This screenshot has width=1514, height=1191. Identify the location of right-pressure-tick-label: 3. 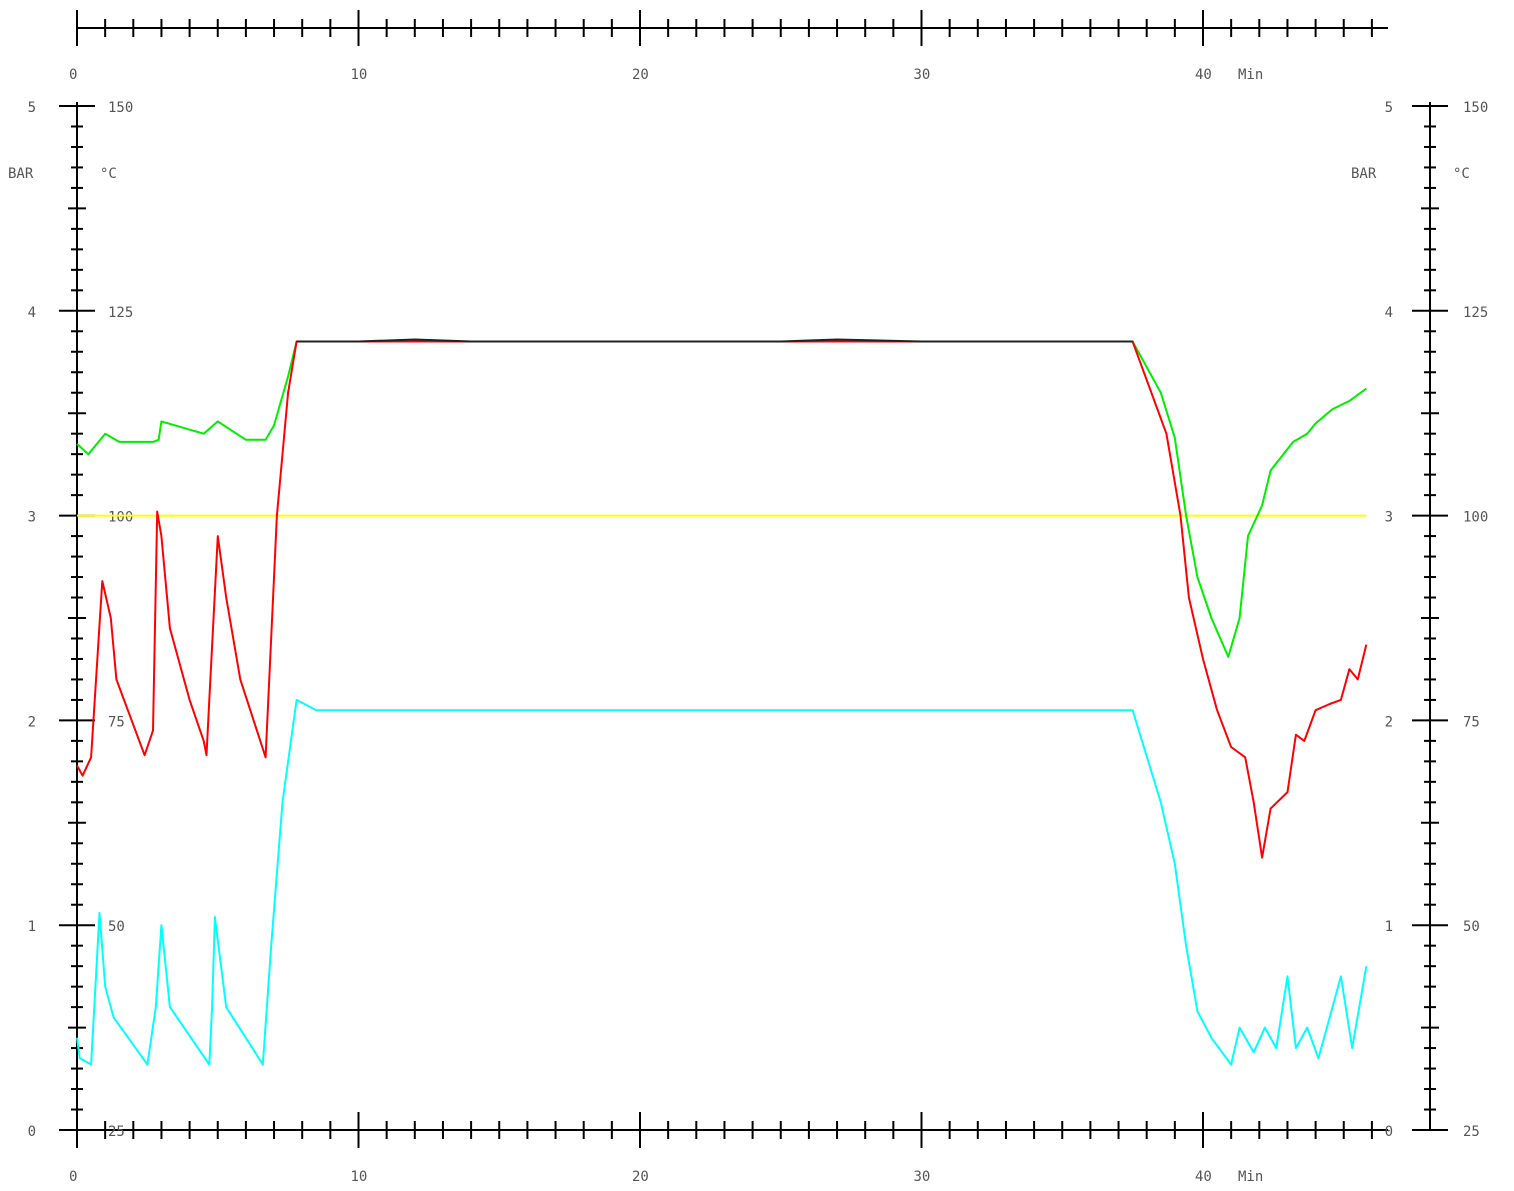
(1389, 518).